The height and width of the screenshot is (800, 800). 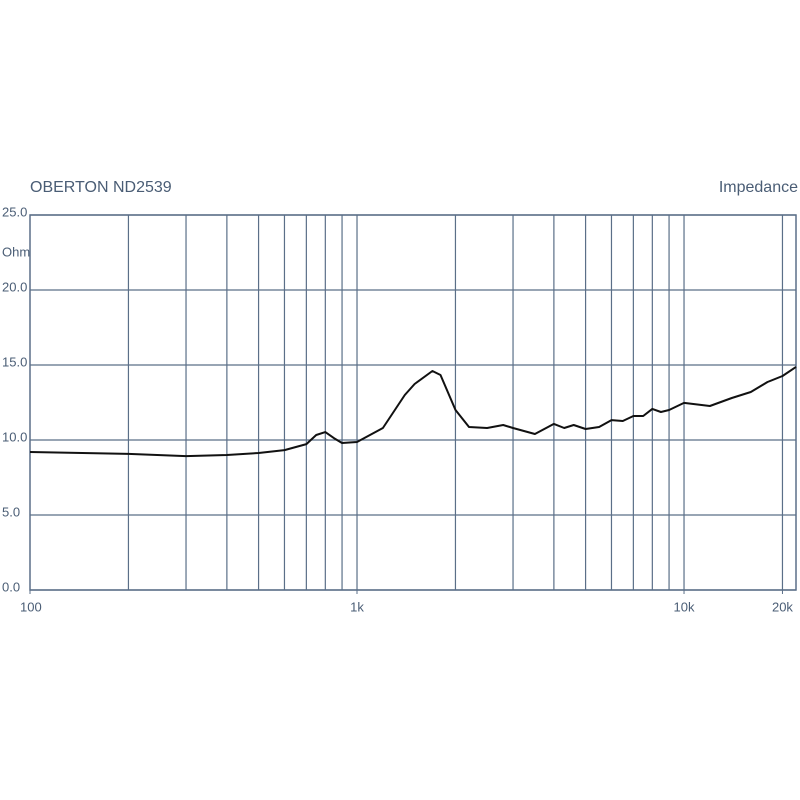 I want to click on y-unit: Ohm, so click(x=16, y=251).